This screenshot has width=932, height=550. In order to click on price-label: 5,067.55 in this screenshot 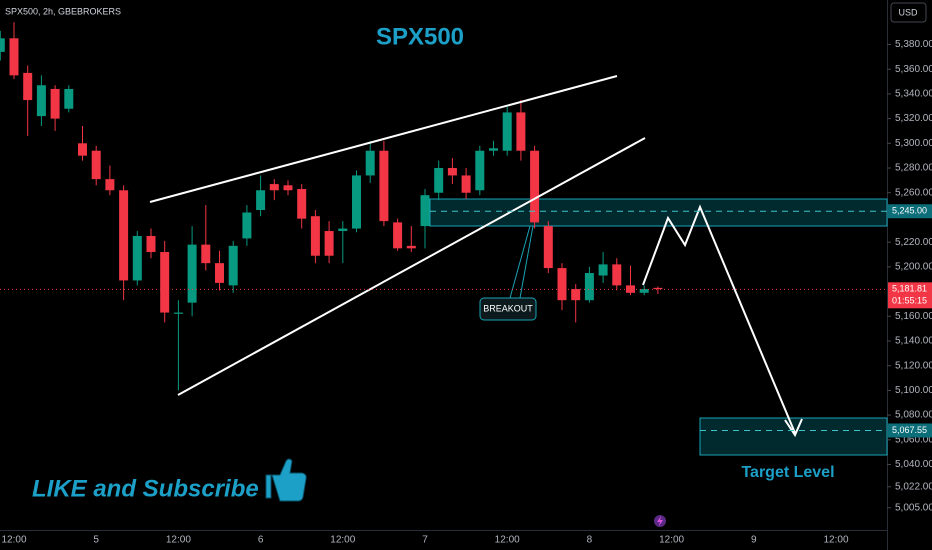, I will do `click(909, 430)`.